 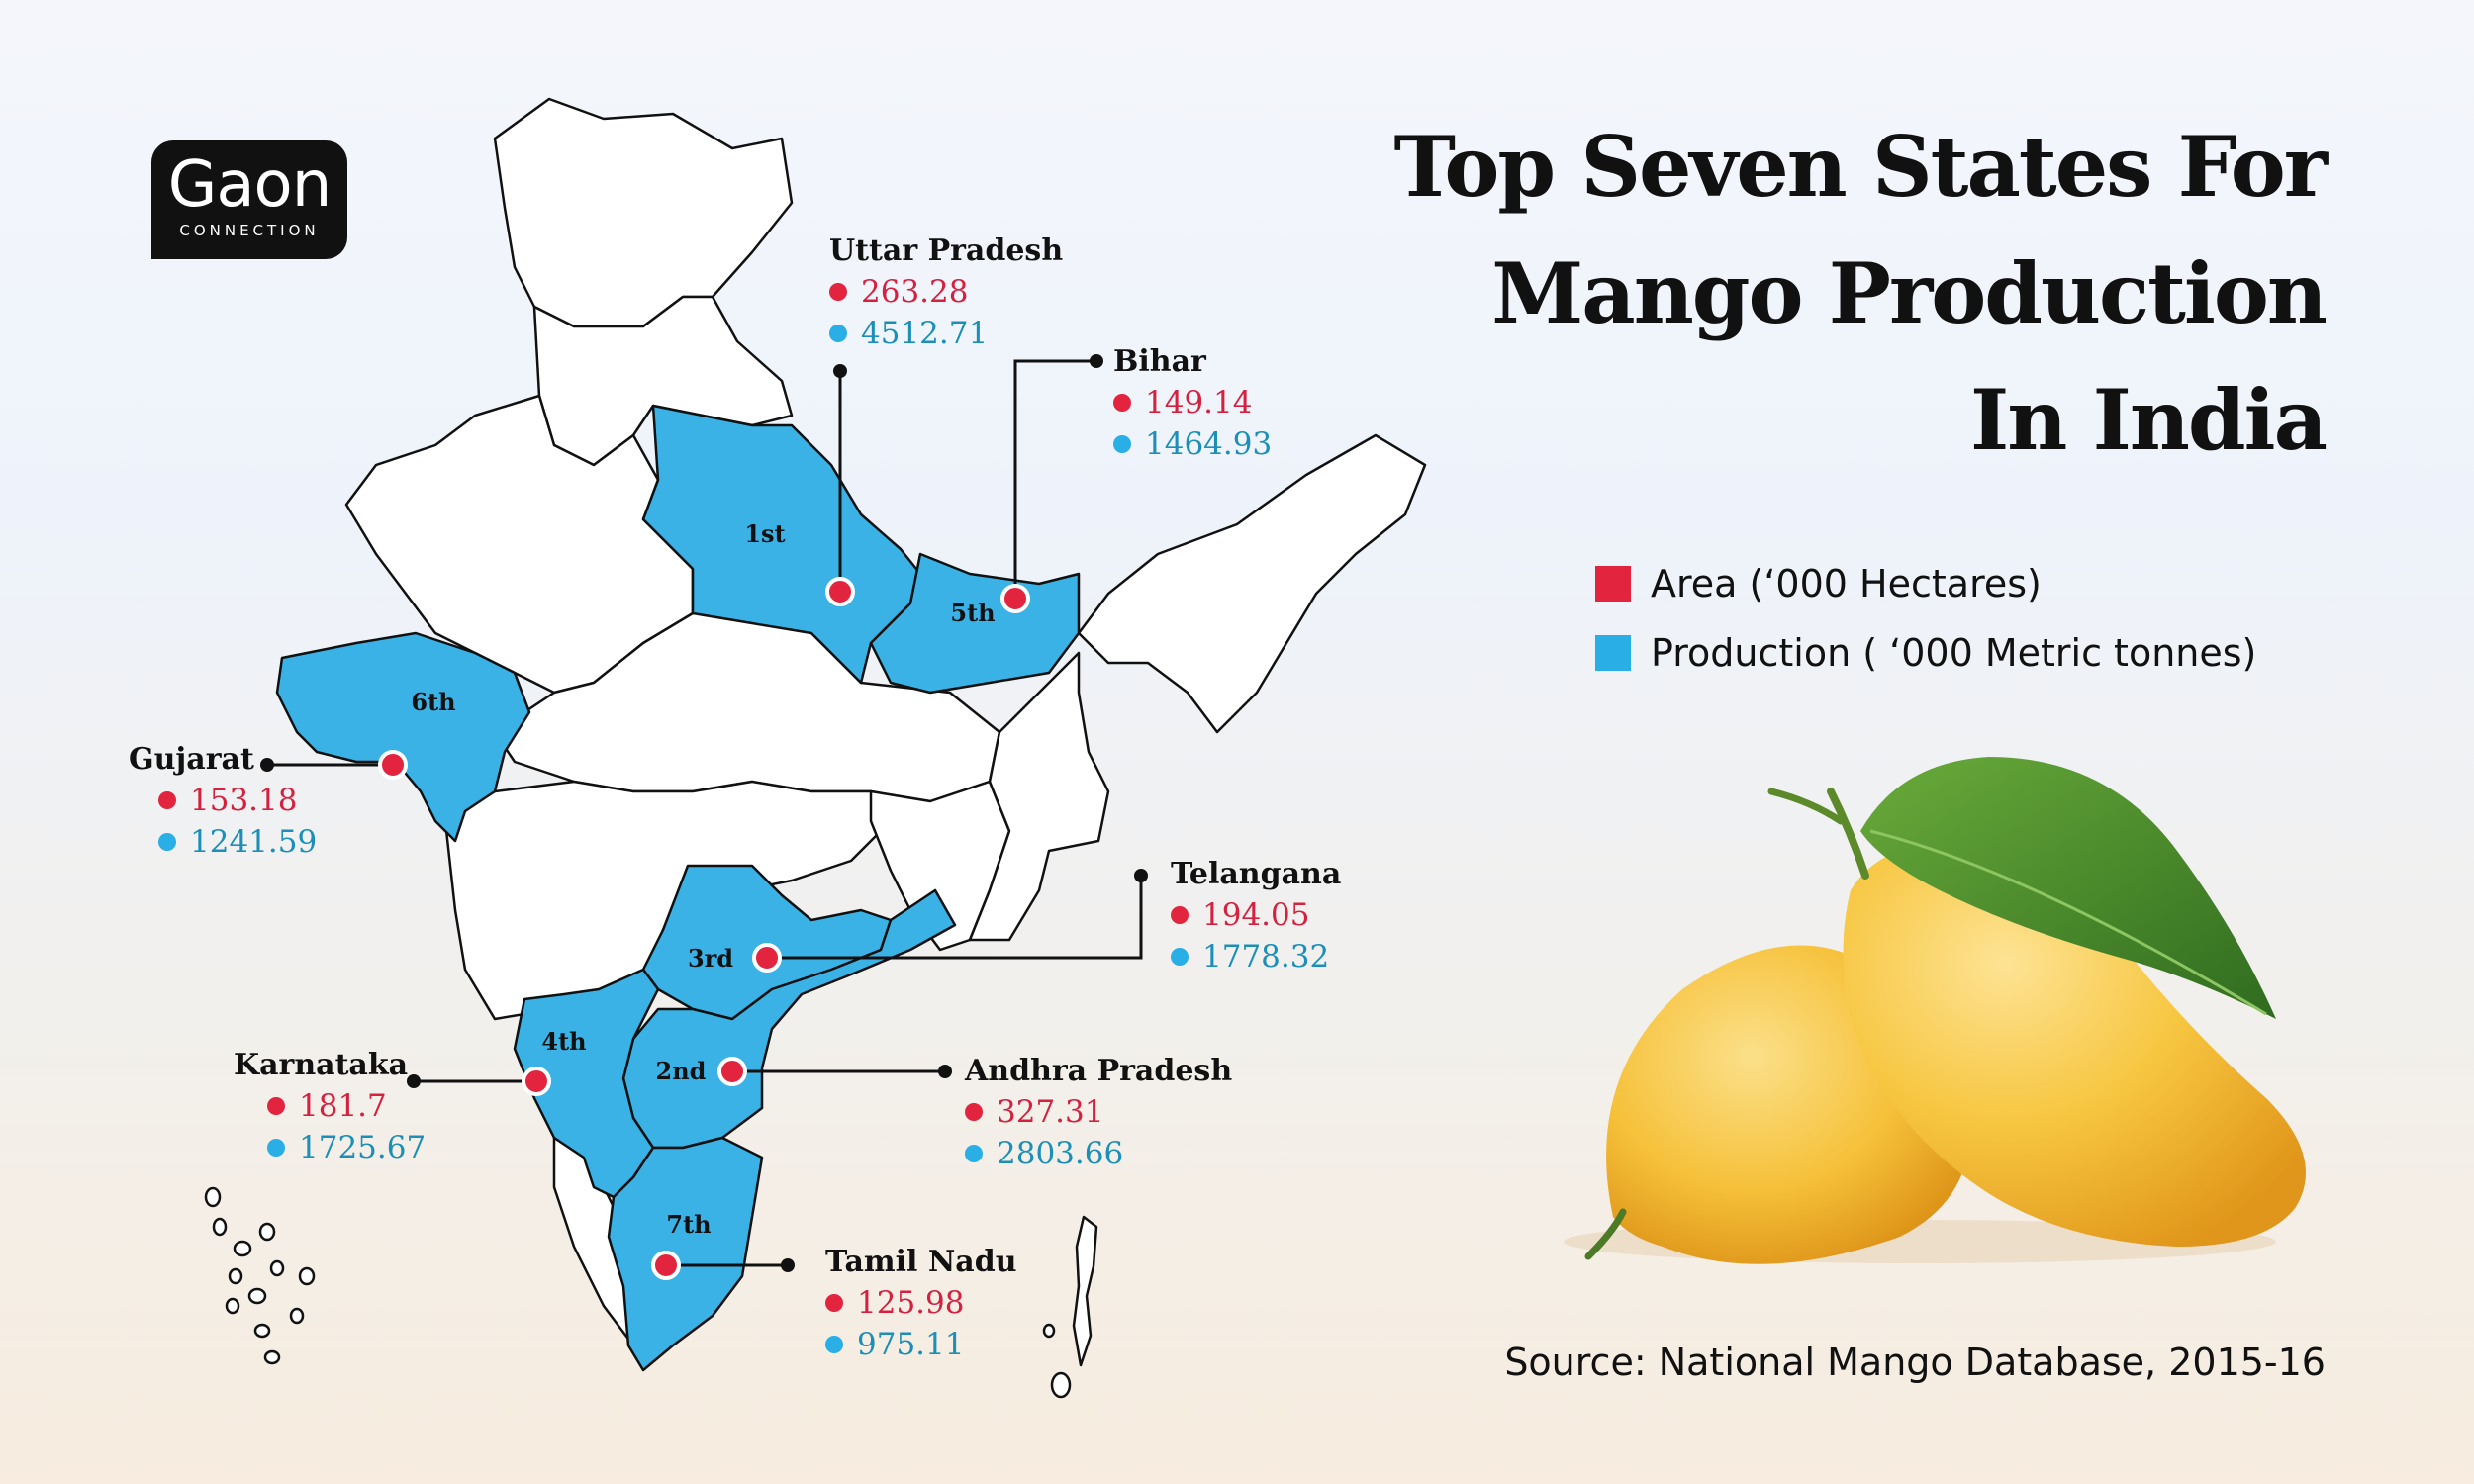 What do you see at coordinates (1915, 1362) in the screenshot?
I see `source-note: Source: National Mango Database, 2015-16` at bounding box center [1915, 1362].